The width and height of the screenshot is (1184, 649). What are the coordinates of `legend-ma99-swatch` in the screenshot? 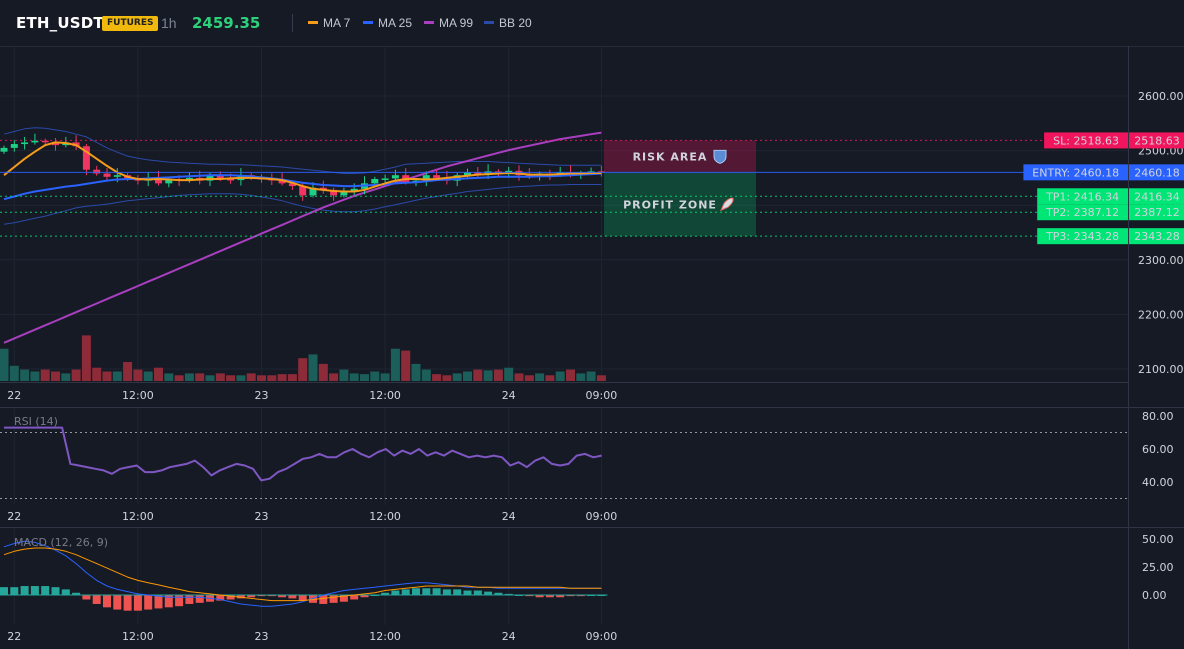 It's located at (429, 23).